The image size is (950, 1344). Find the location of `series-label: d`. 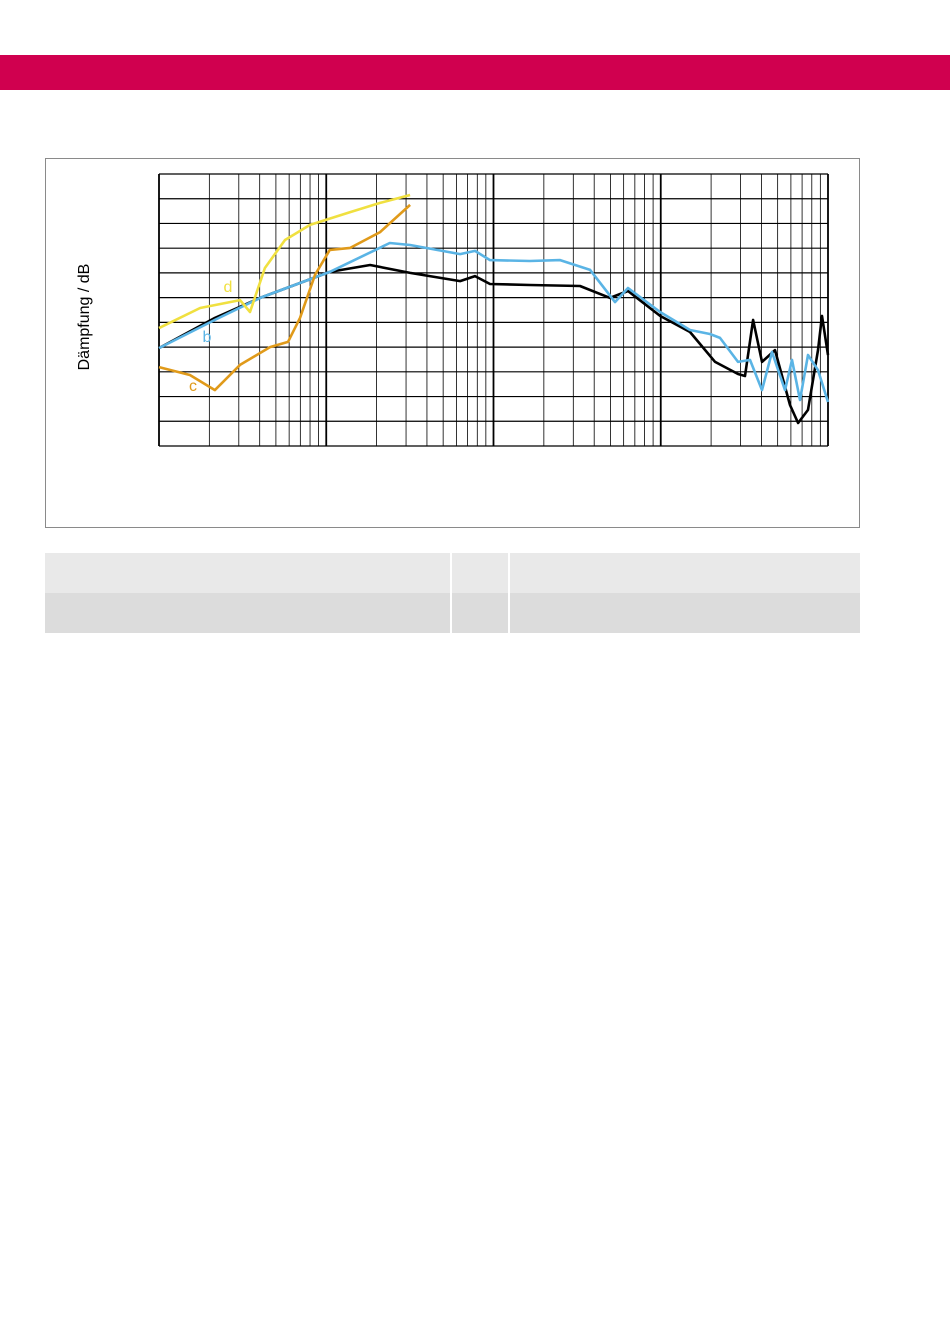

series-label: d is located at coordinates (228, 287).